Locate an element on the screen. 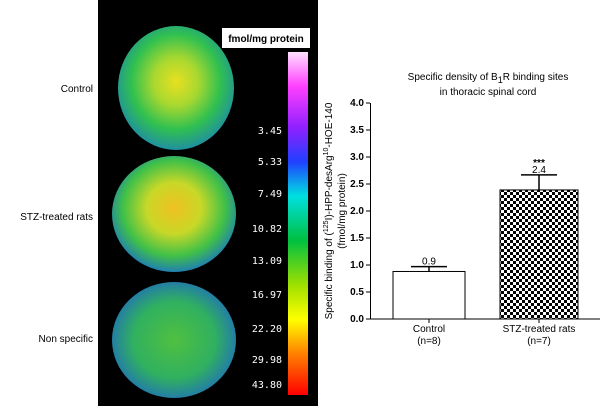 Image resolution: width=615 pixels, height=406 pixels. color-bar is located at coordinates (298, 223).